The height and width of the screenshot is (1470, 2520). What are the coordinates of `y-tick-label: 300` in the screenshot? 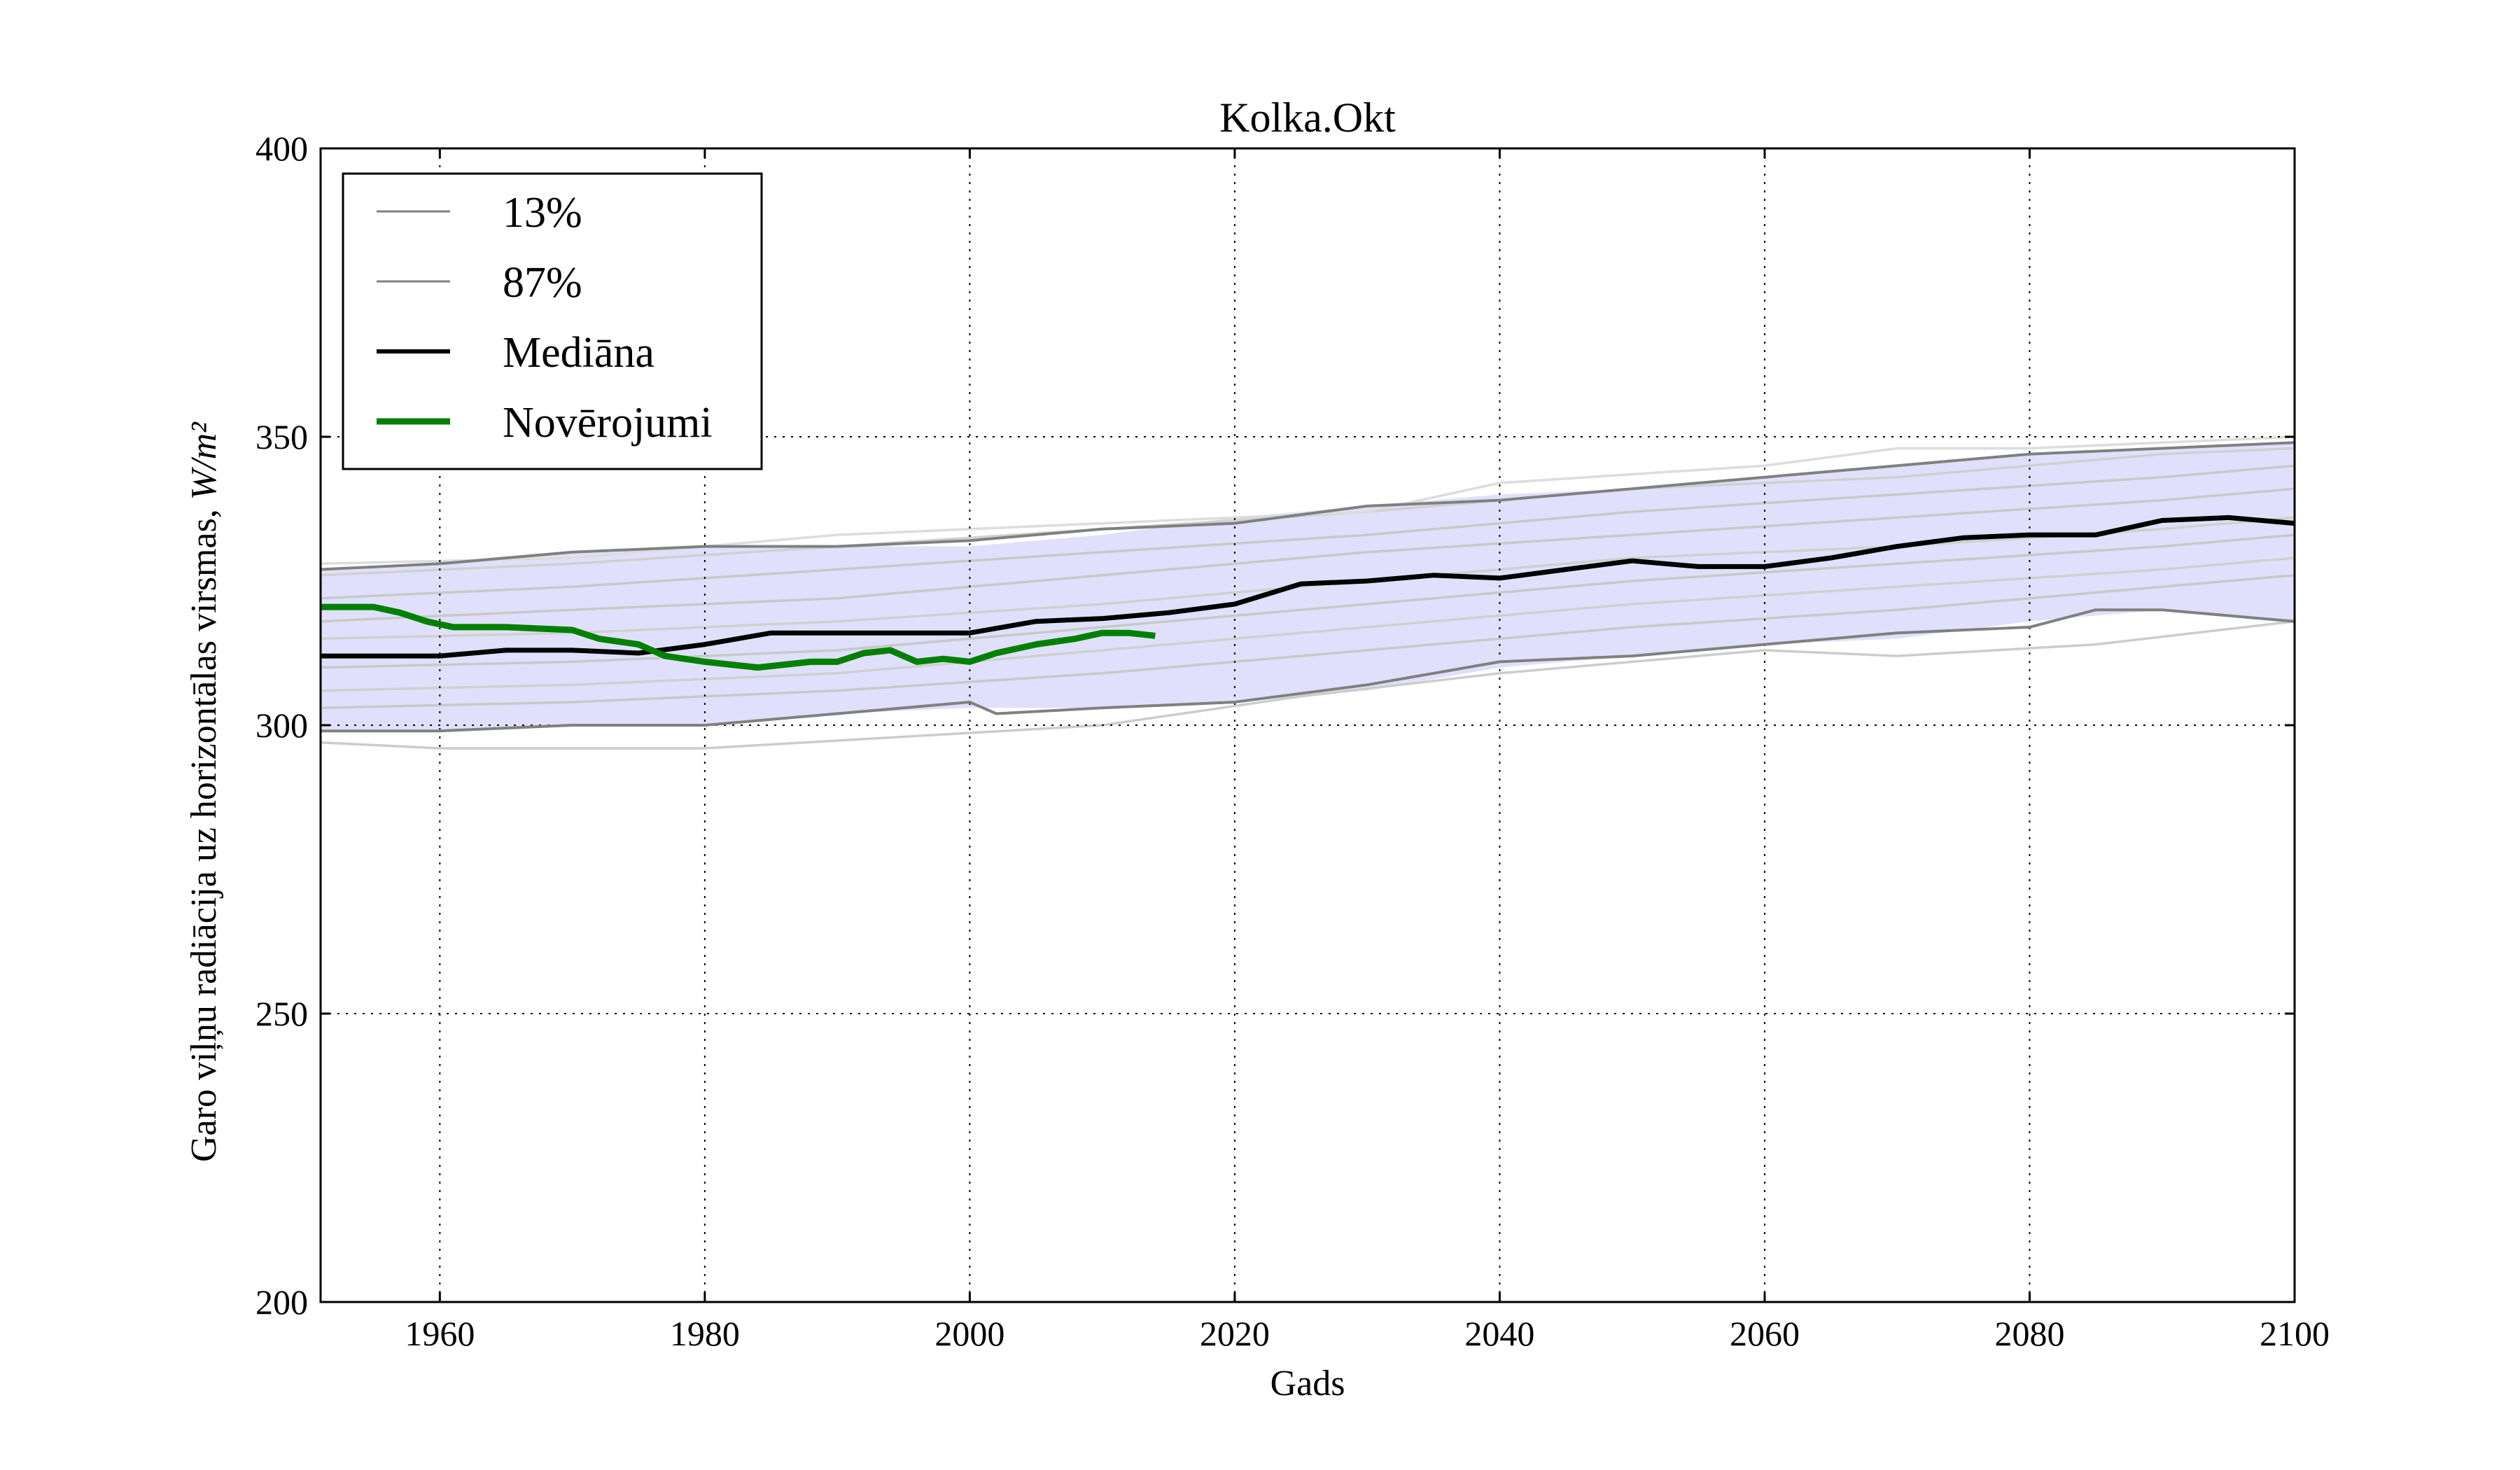 It's located at (281, 725).